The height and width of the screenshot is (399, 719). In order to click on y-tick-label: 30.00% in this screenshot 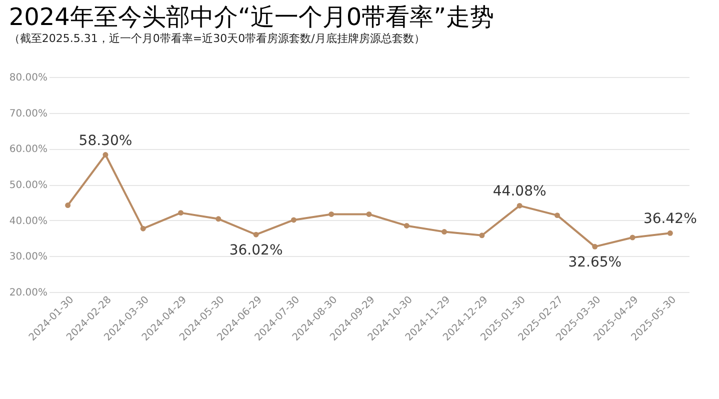, I will do `click(28, 257)`.